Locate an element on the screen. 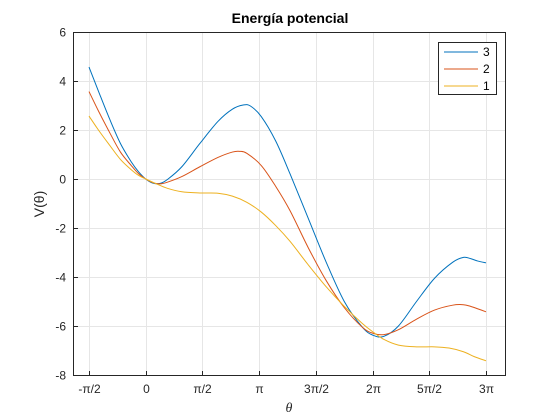 The width and height of the screenshot is (560, 420). x-axis-label: θ is located at coordinates (289, 408).